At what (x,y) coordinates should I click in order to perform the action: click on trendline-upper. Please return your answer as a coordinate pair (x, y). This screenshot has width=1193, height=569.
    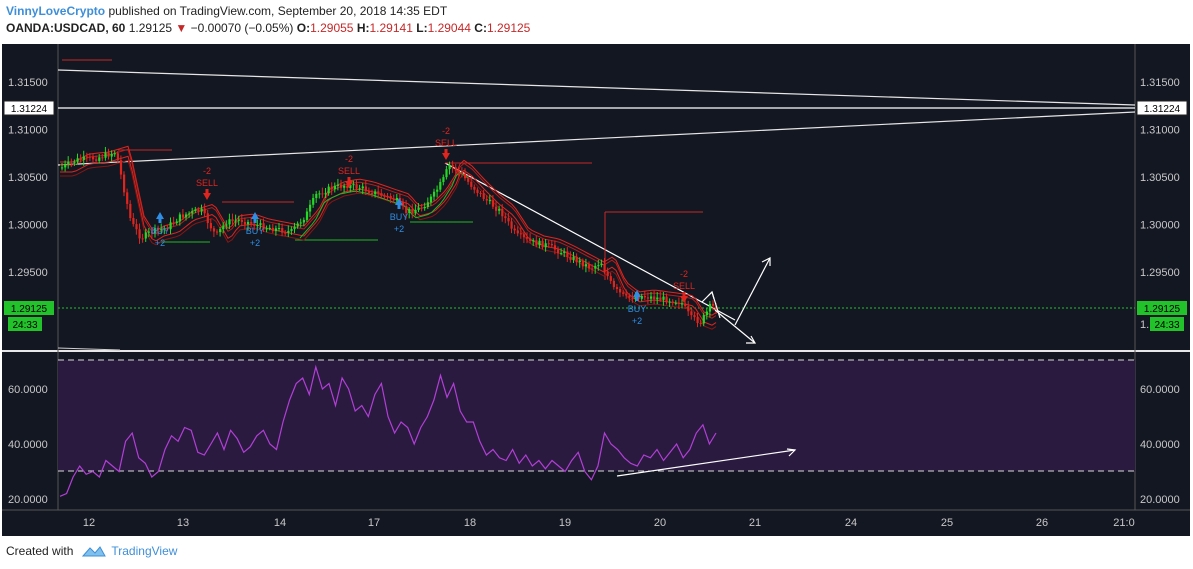
    Looking at the image, I should click on (596, 87).